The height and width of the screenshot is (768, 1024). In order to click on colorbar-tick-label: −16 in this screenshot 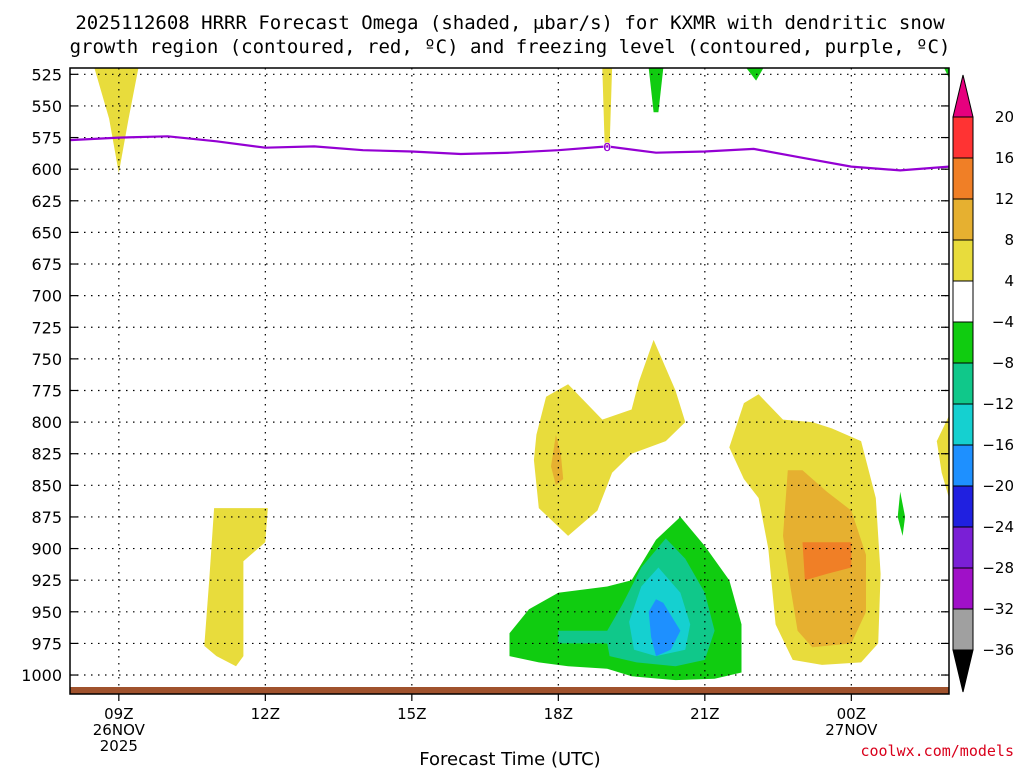, I will do `click(998, 445)`.